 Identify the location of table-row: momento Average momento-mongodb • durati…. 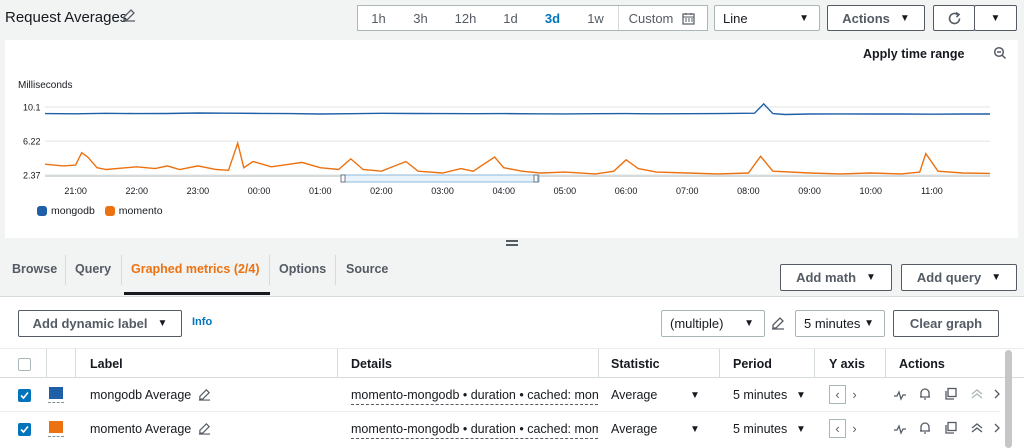
(500, 429).